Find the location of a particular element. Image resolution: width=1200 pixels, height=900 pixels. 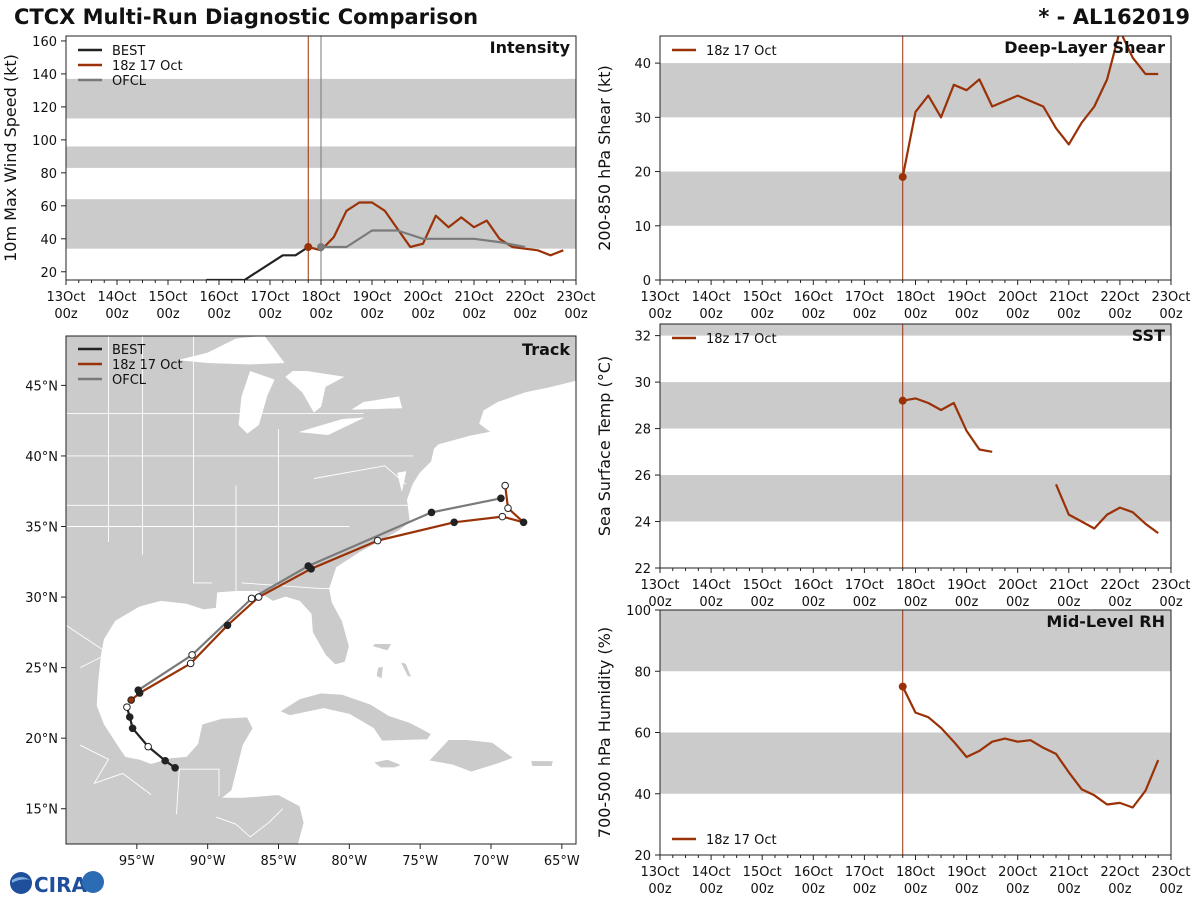

sst-xtick-day: 13Oct is located at coordinates (659, 585).